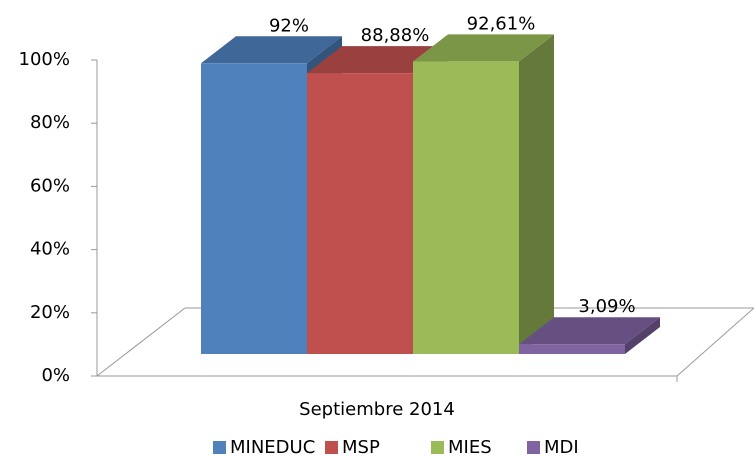 The height and width of the screenshot is (457, 754). I want to click on y-tick-label: 100%, so click(44, 59).